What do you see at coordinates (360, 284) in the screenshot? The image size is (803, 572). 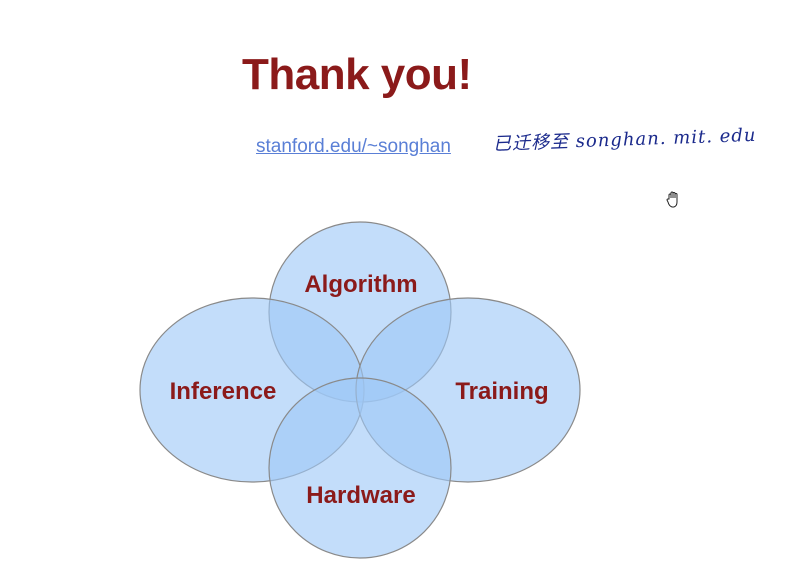 I see `label-algorithm: Algorithm` at bounding box center [360, 284].